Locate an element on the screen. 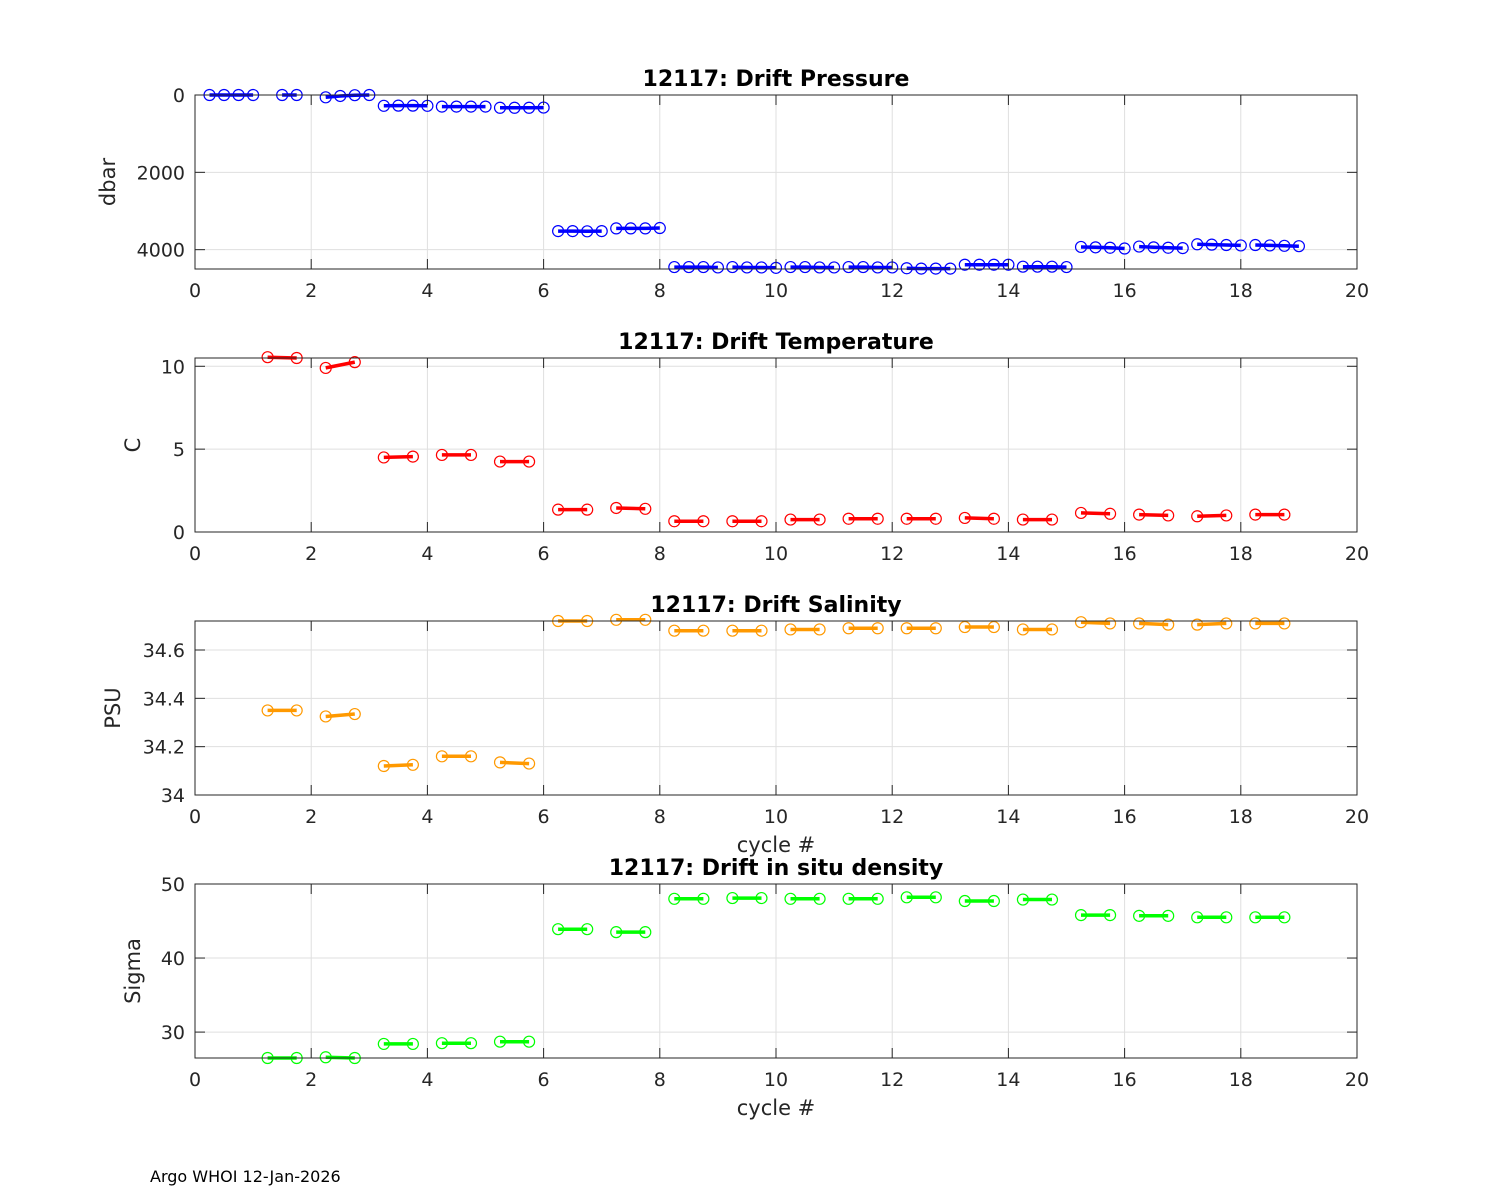 This screenshot has height=1200, width=1500. y-tick-label: 5 is located at coordinates (179, 450).